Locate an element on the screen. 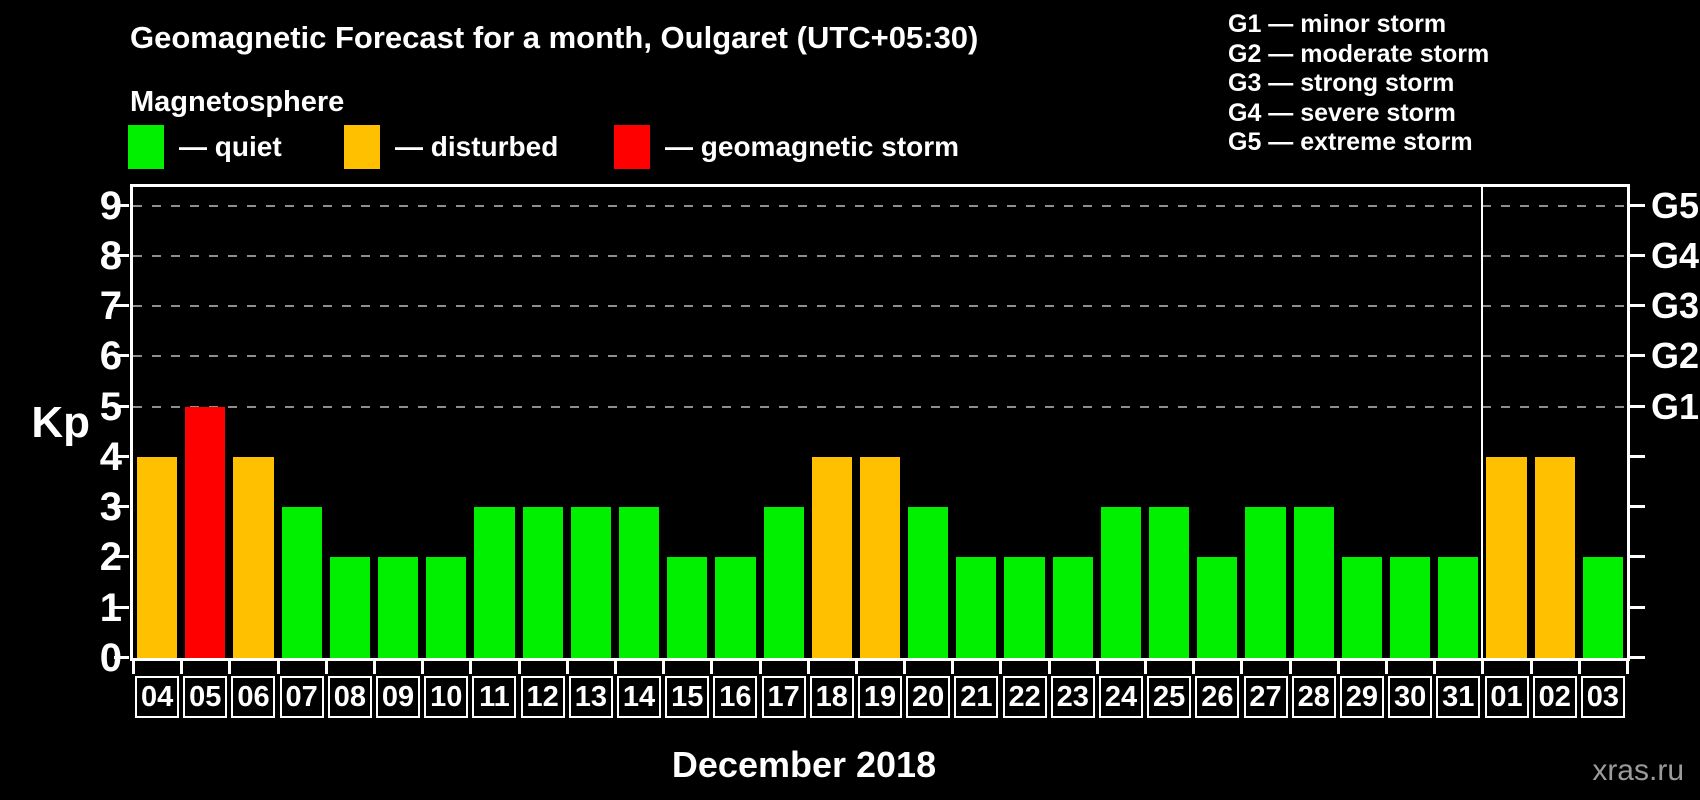 The height and width of the screenshot is (800, 1700). day-label-14: 14 is located at coordinates (639, 697).